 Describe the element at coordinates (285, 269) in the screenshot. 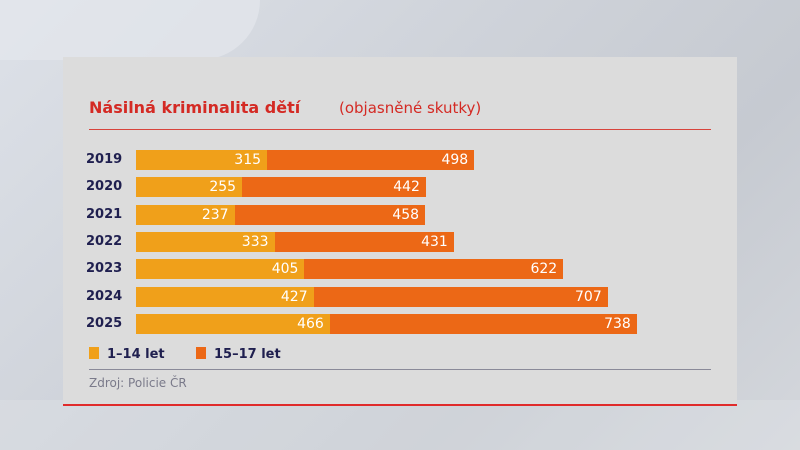

I see `value-label: 405` at that location.